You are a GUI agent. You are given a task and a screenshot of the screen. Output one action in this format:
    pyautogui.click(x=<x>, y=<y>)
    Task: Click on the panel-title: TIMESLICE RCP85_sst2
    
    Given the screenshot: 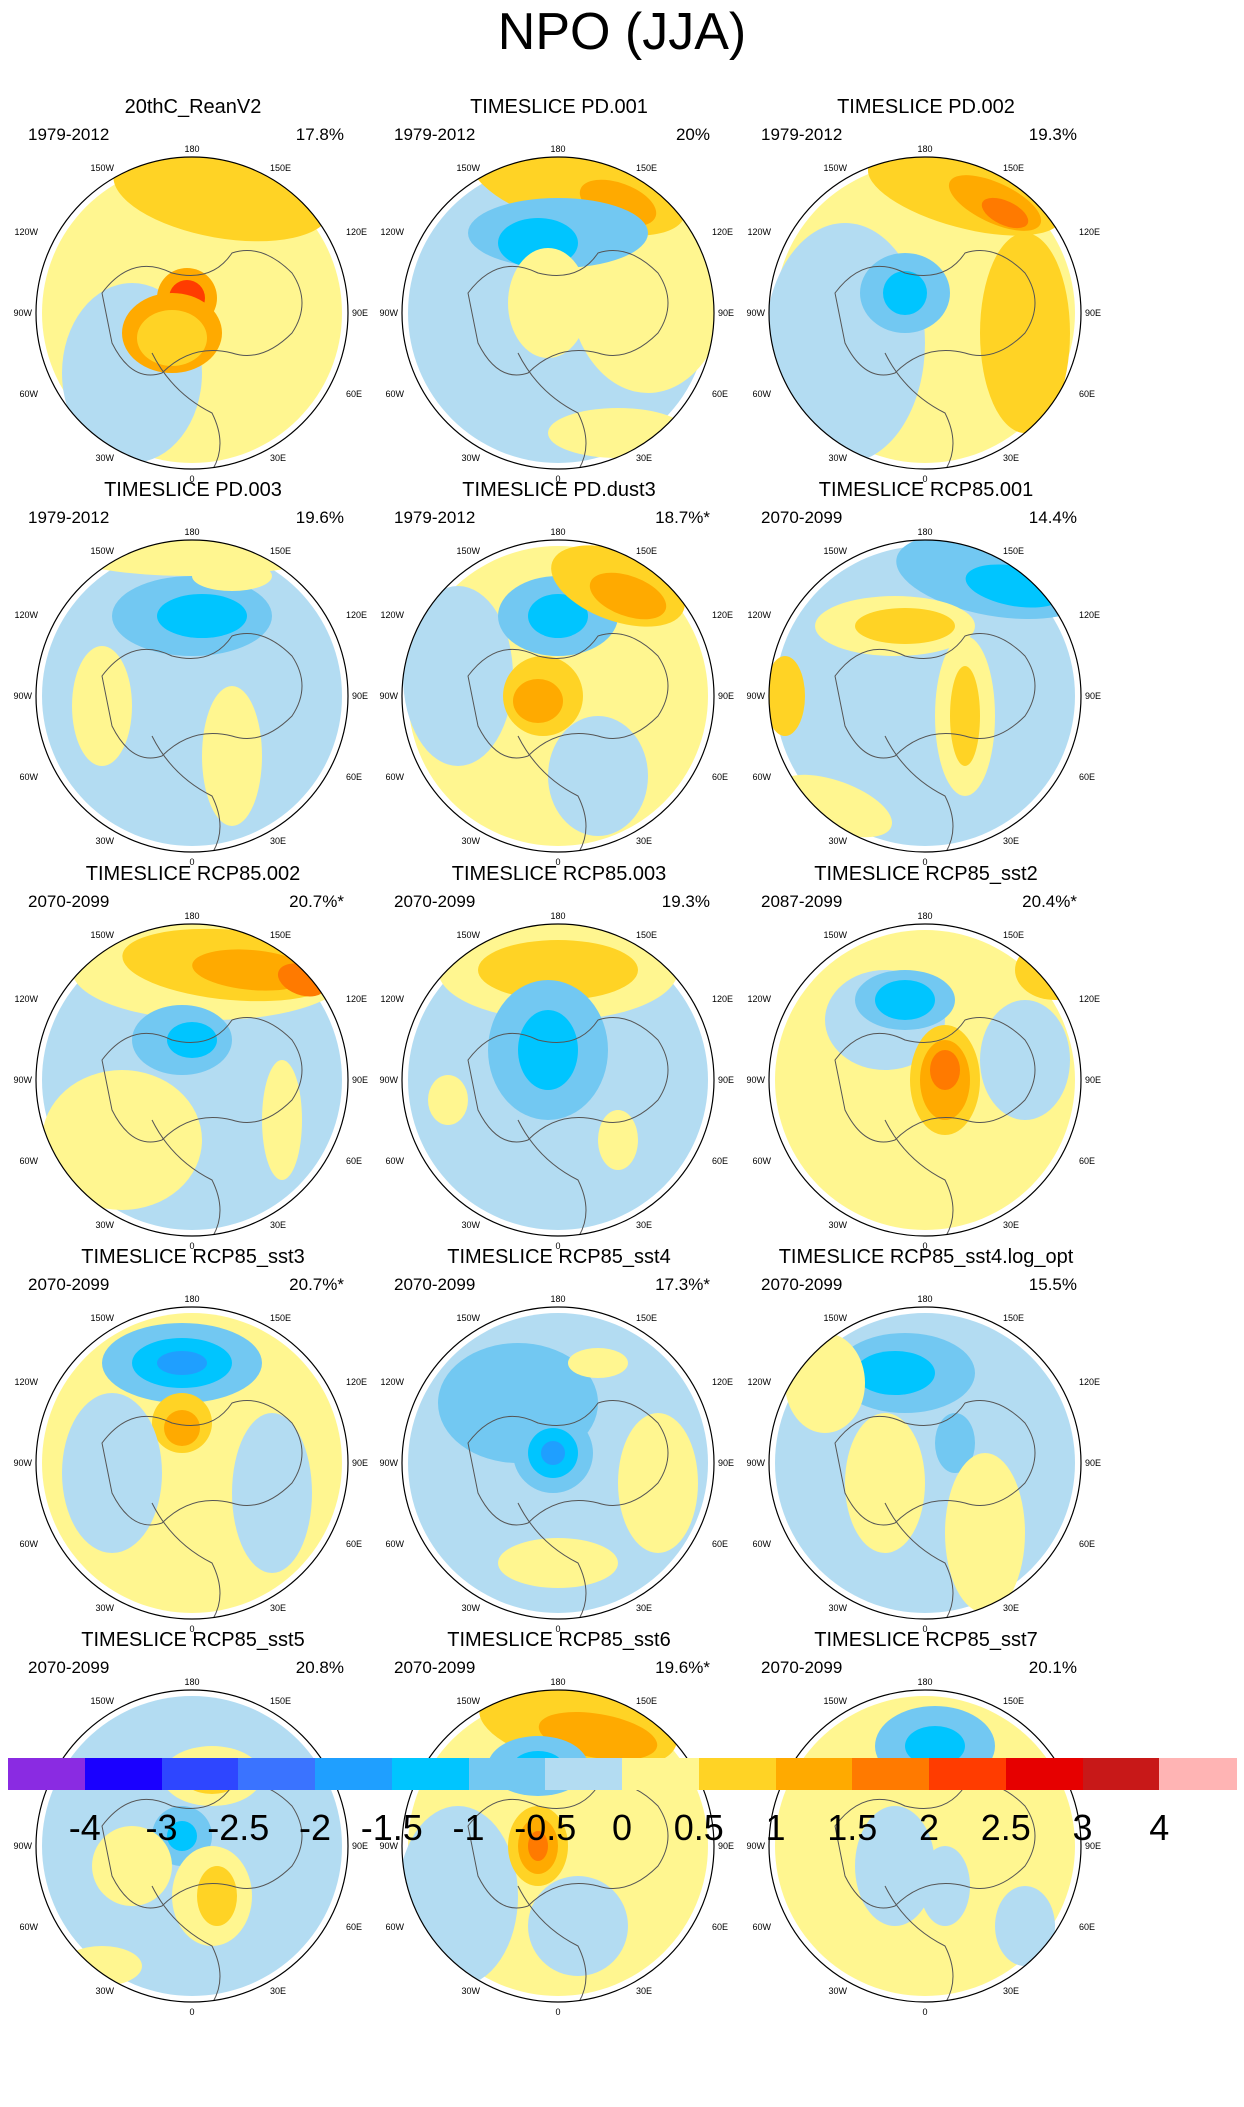 What is the action you would take?
    pyautogui.click(x=926, y=874)
    